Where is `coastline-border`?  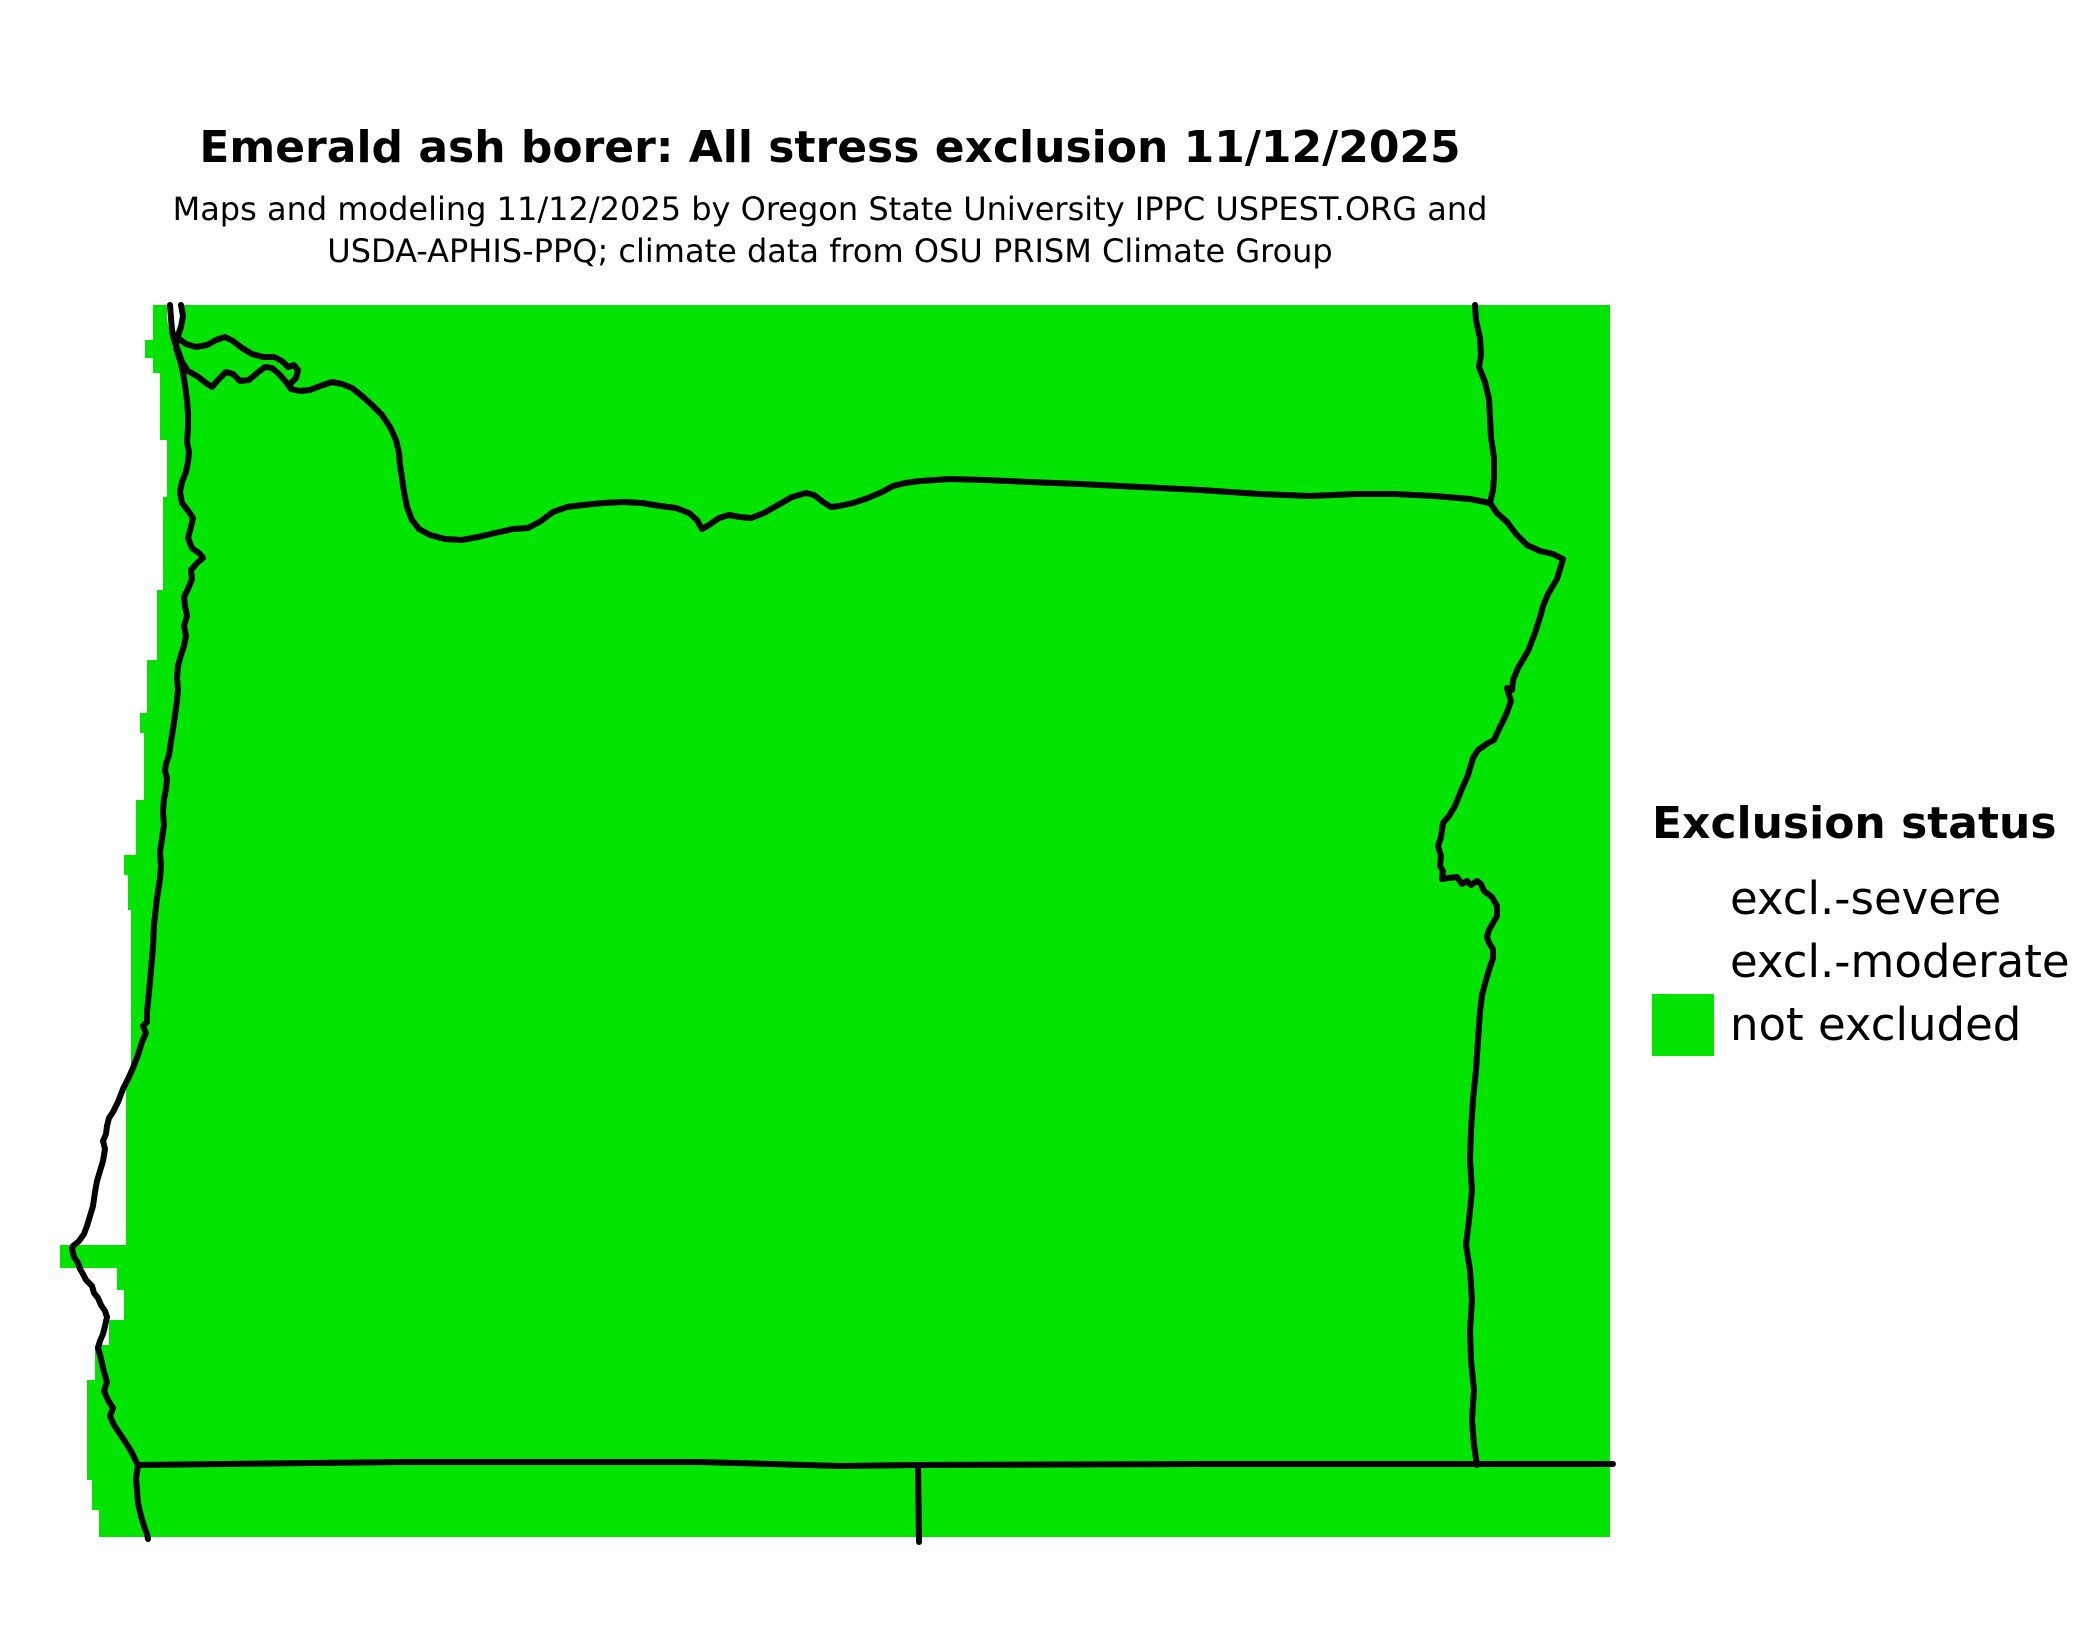 coastline-border is located at coordinates (137, 943).